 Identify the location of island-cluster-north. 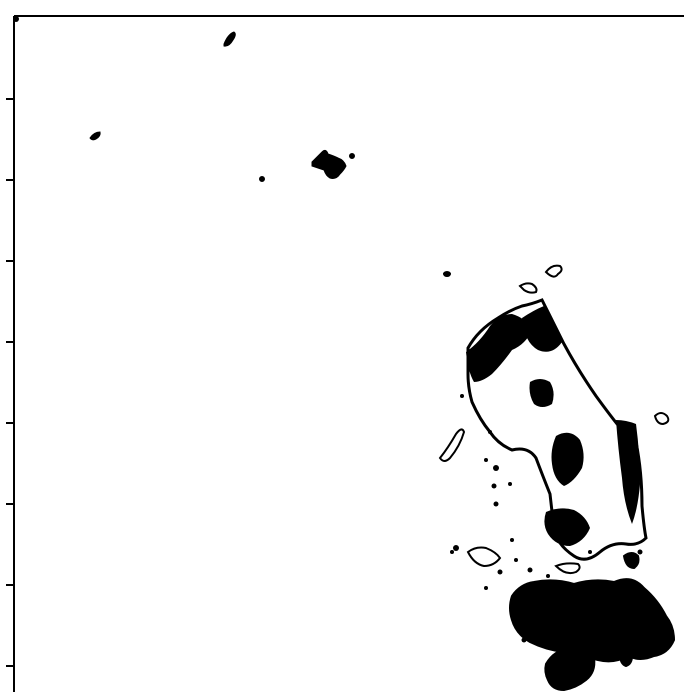
(329, 164).